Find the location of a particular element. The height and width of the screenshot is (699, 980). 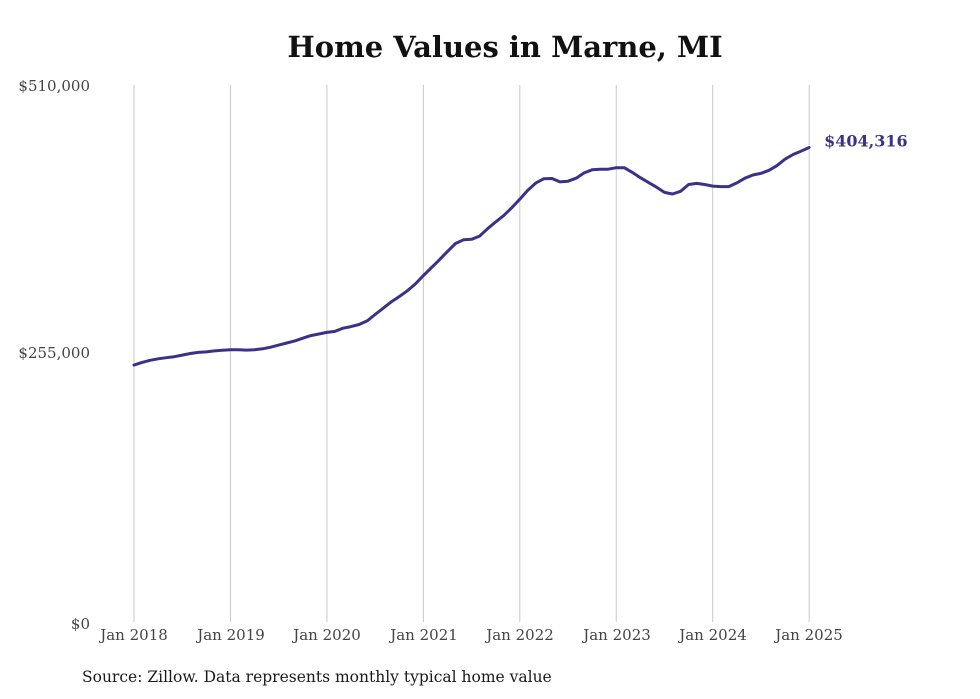

x-tick-label: Jan 2022 is located at coordinates (519, 635).